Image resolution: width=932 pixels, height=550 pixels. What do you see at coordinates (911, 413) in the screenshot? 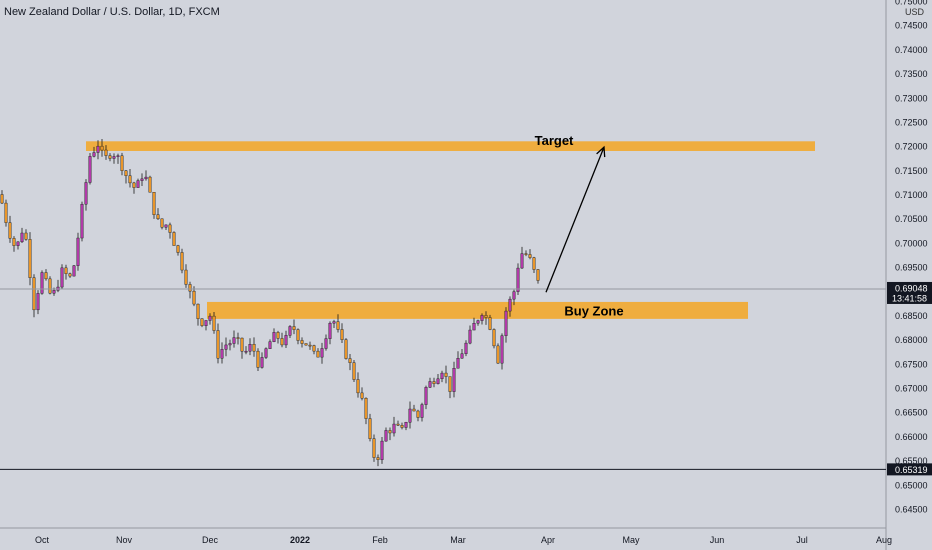
I see `y-tick-label: 0.66500` at bounding box center [911, 413].